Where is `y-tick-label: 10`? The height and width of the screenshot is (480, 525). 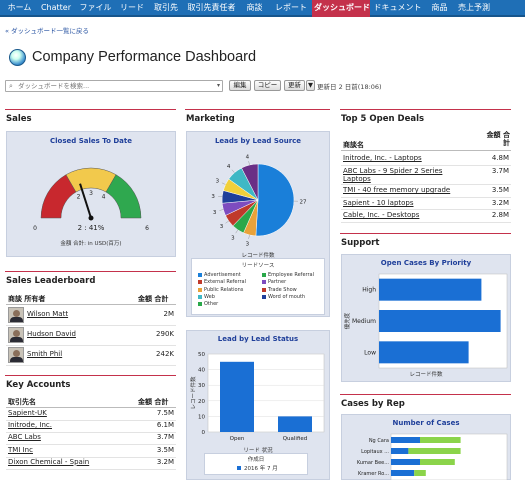 y-tick-label: 10 is located at coordinates (201, 417).